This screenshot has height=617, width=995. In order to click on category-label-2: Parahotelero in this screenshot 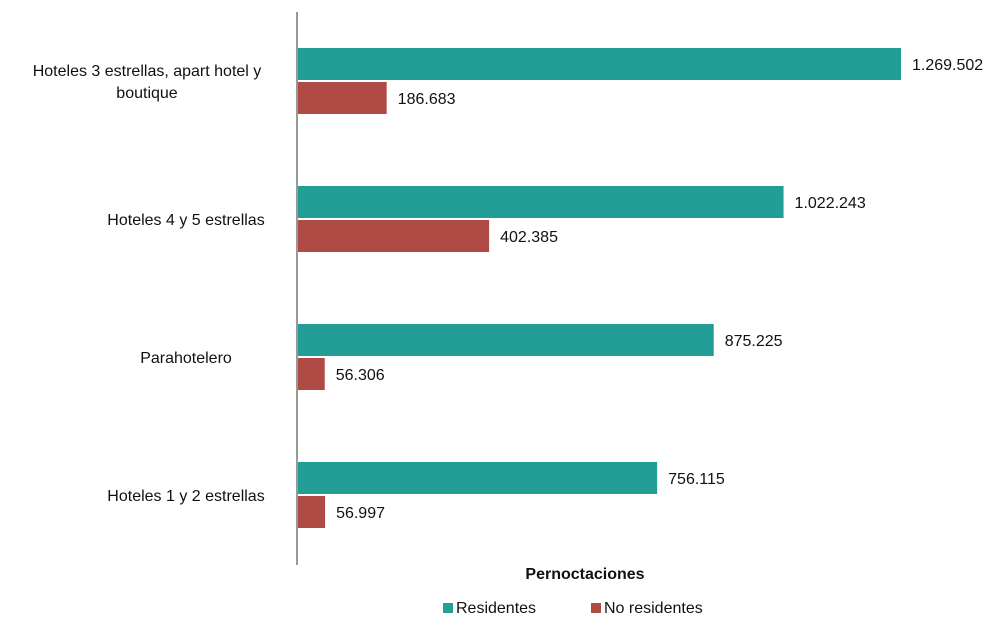, I will do `click(186, 358)`.